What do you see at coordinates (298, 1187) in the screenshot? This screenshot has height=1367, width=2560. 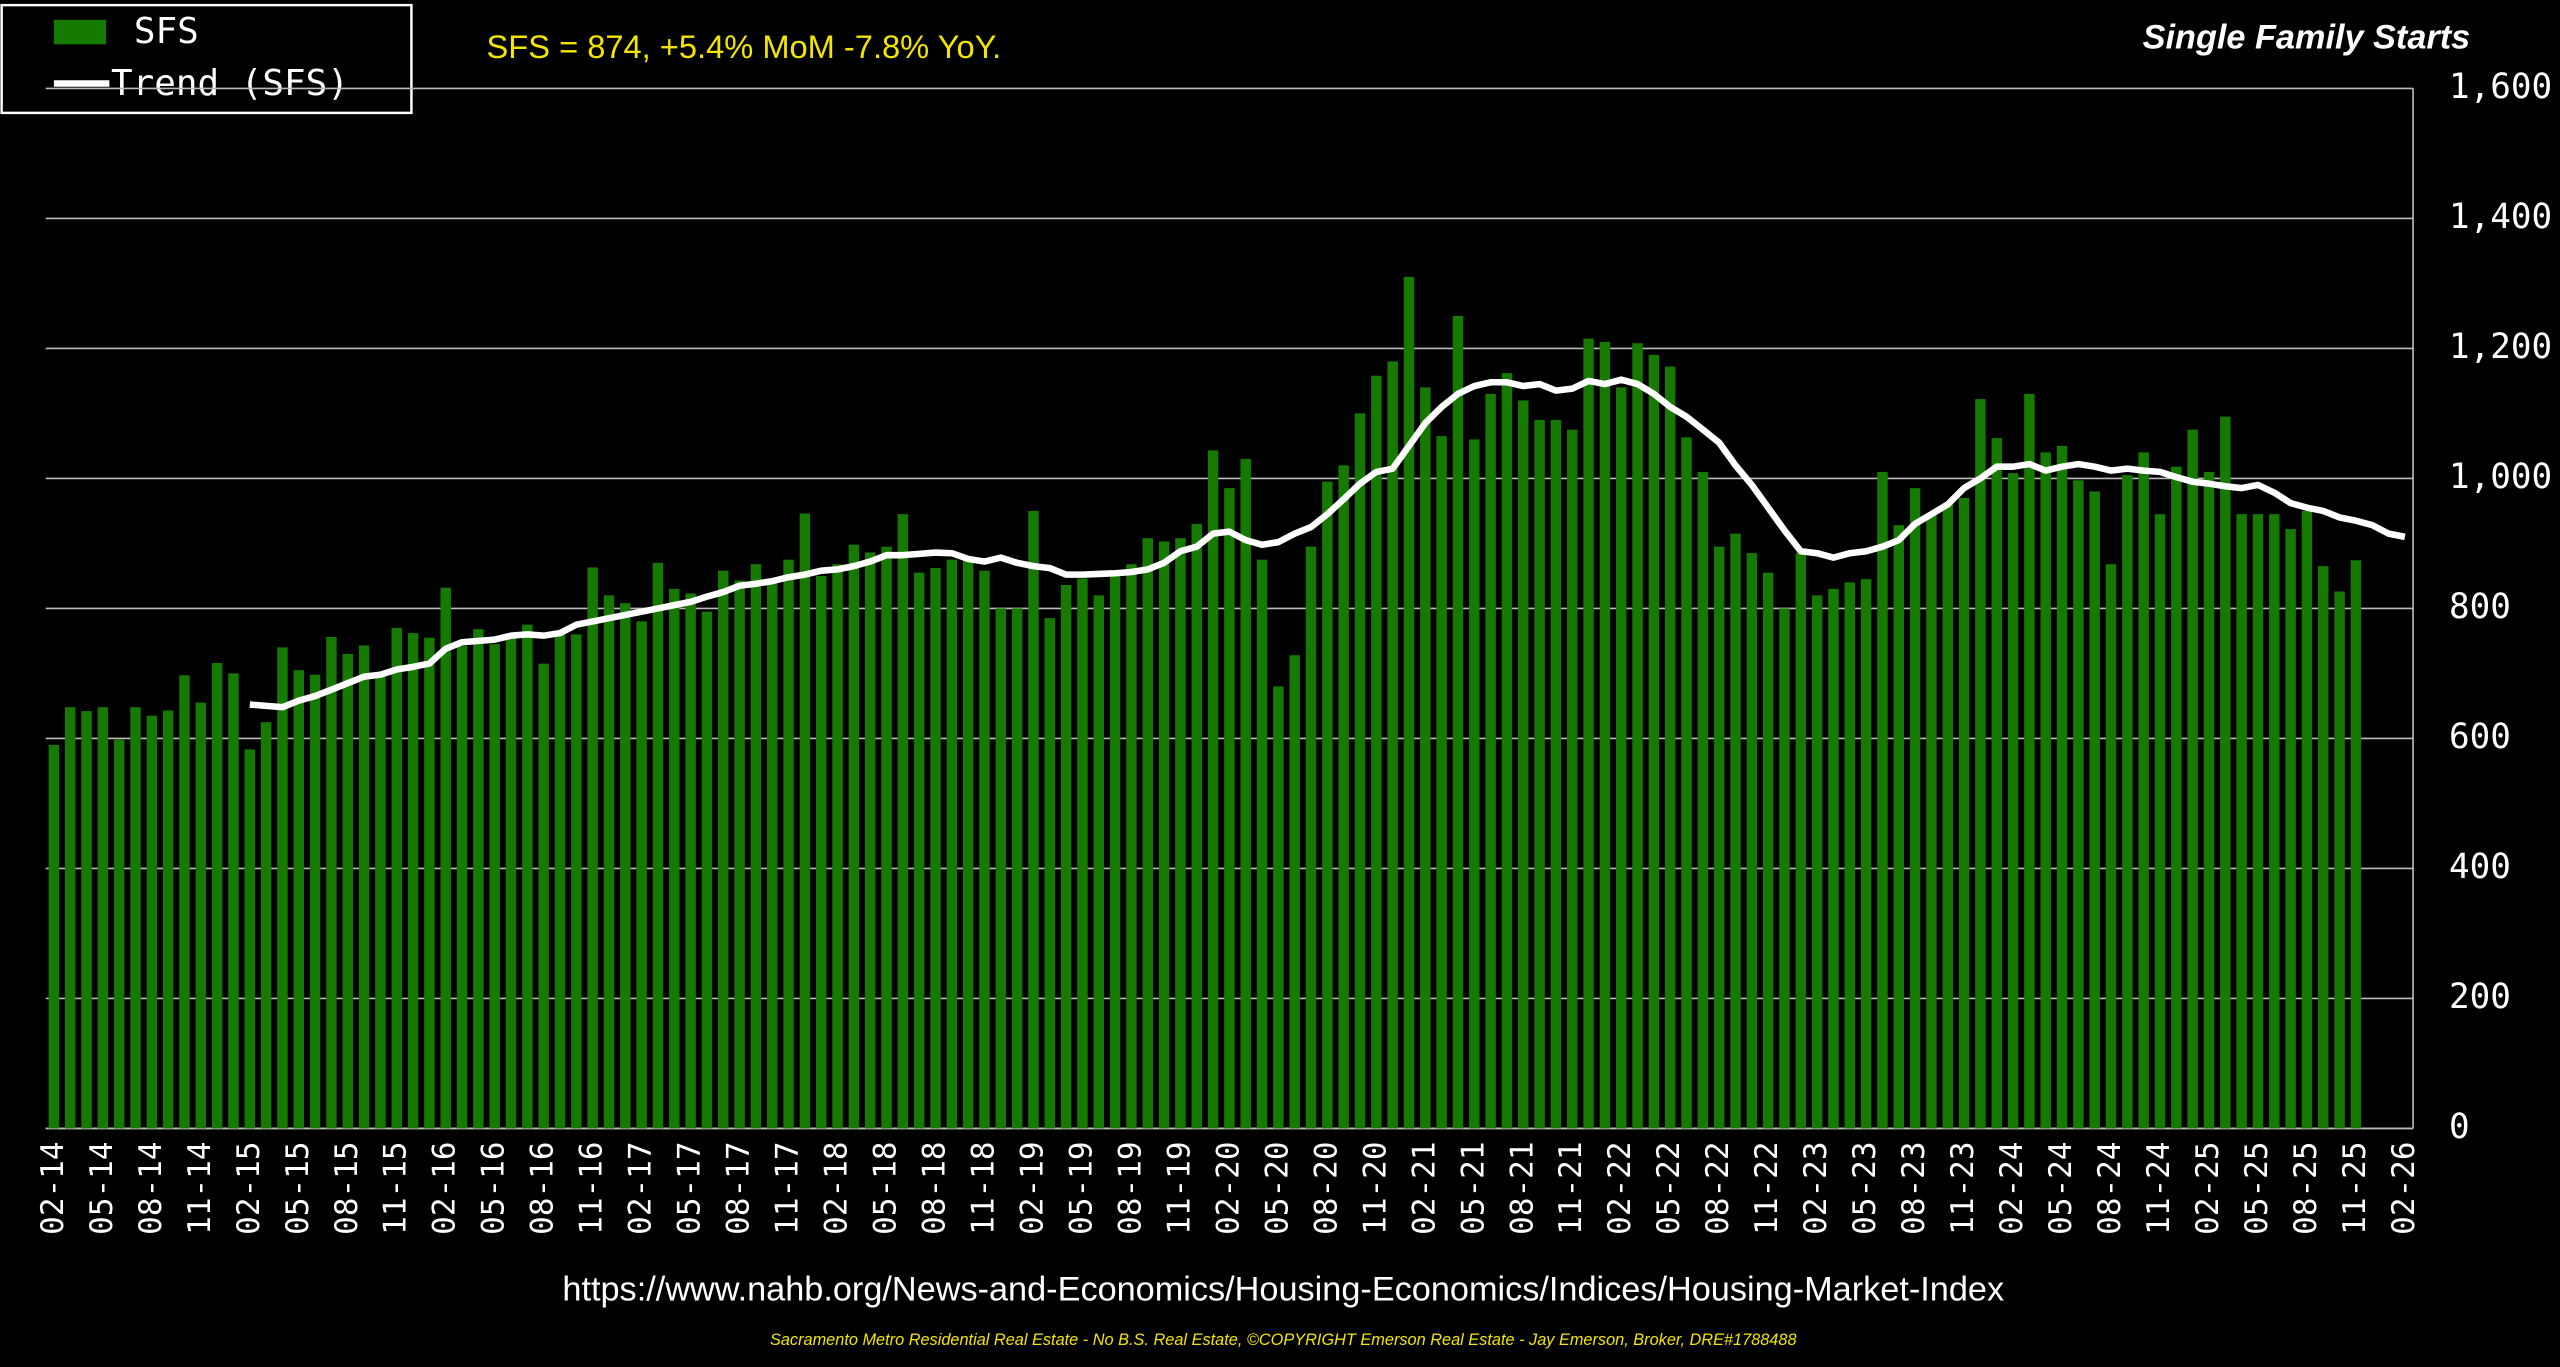 I see `x-tick-label: 05-15` at bounding box center [298, 1187].